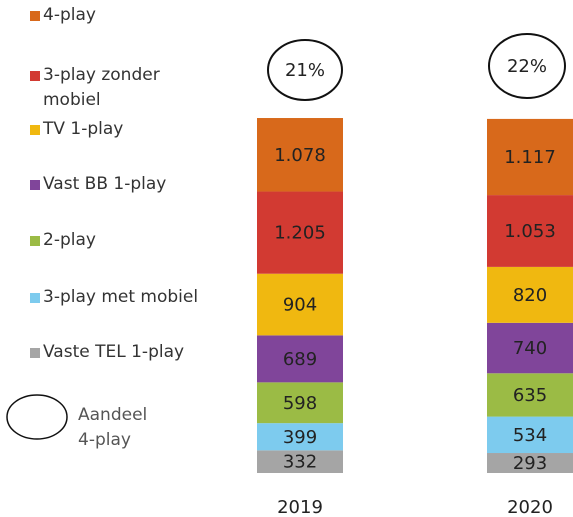 The width and height of the screenshot is (573, 517). What do you see at coordinates (69, 15) in the screenshot?
I see `legend-label: 4-play` at bounding box center [69, 15].